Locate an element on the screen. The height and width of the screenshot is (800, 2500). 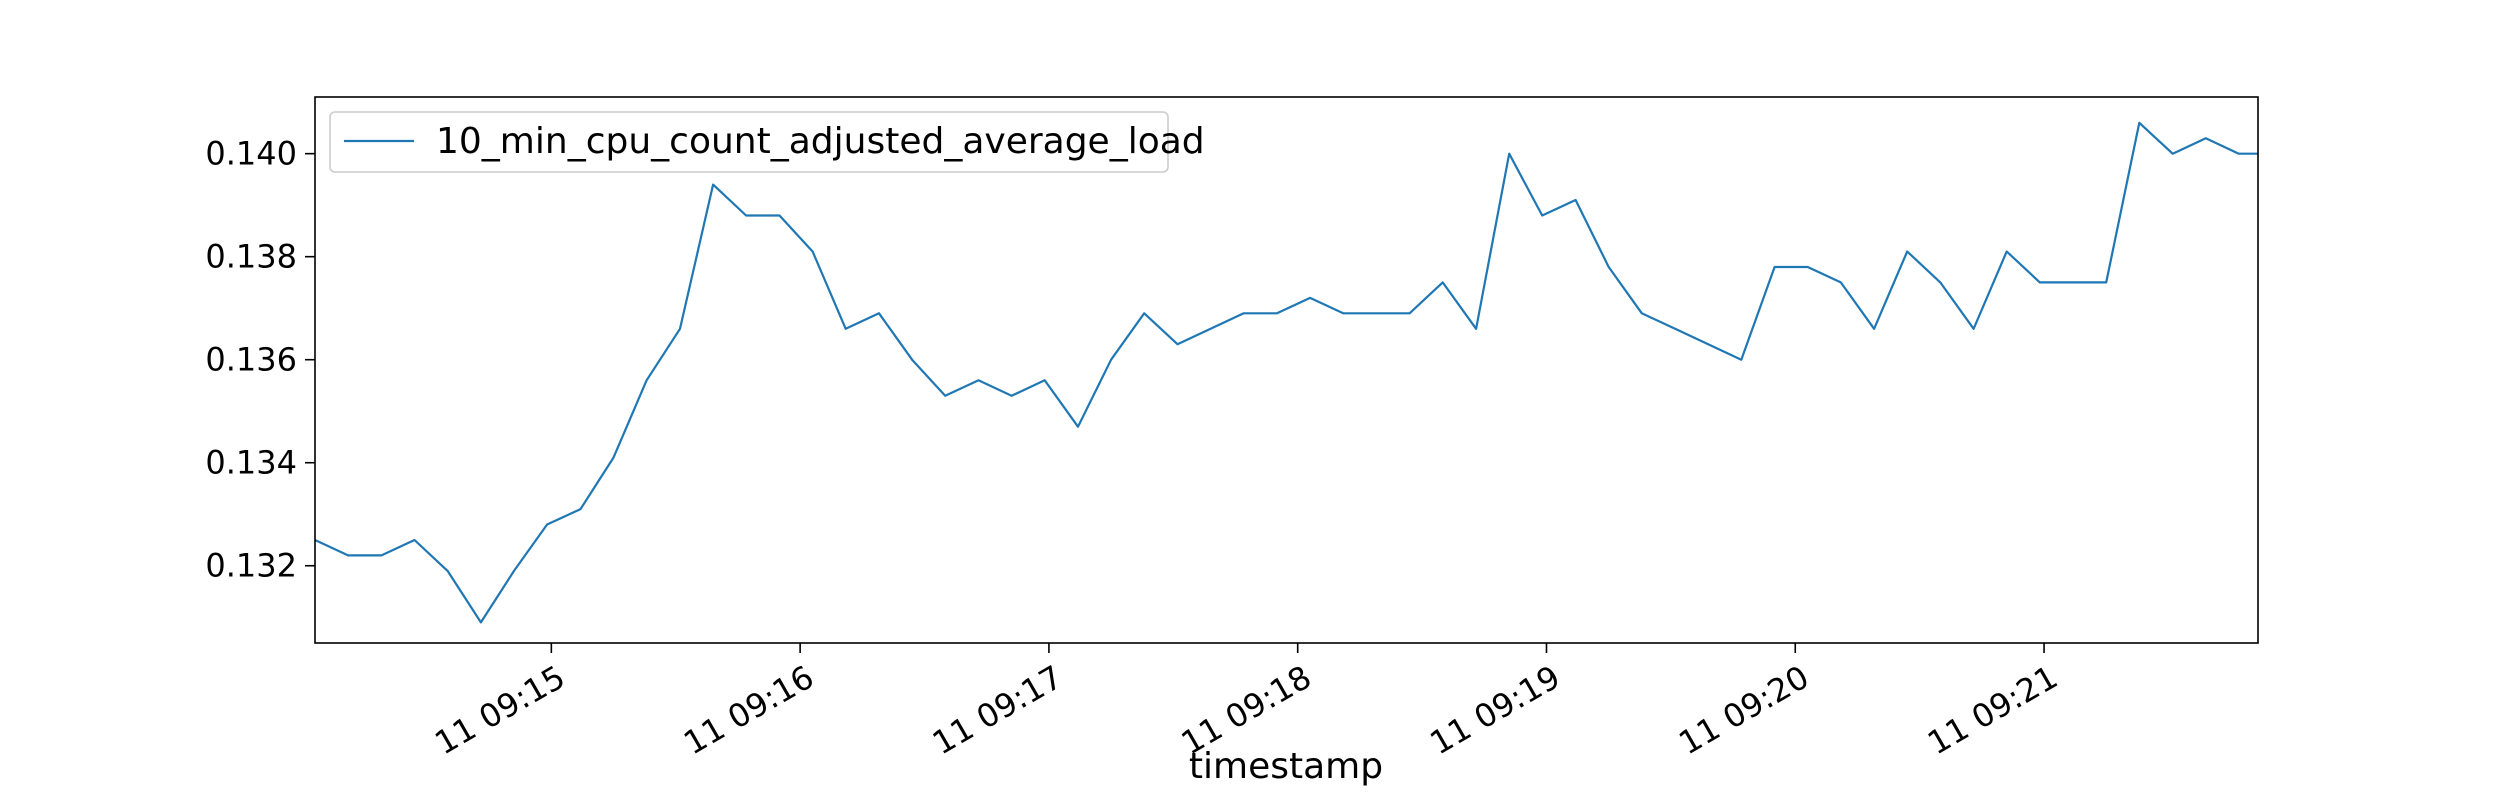
y-axis-ticks: 0.132 0.134 0.136 0.138 0.140 is located at coordinates (260, 360).